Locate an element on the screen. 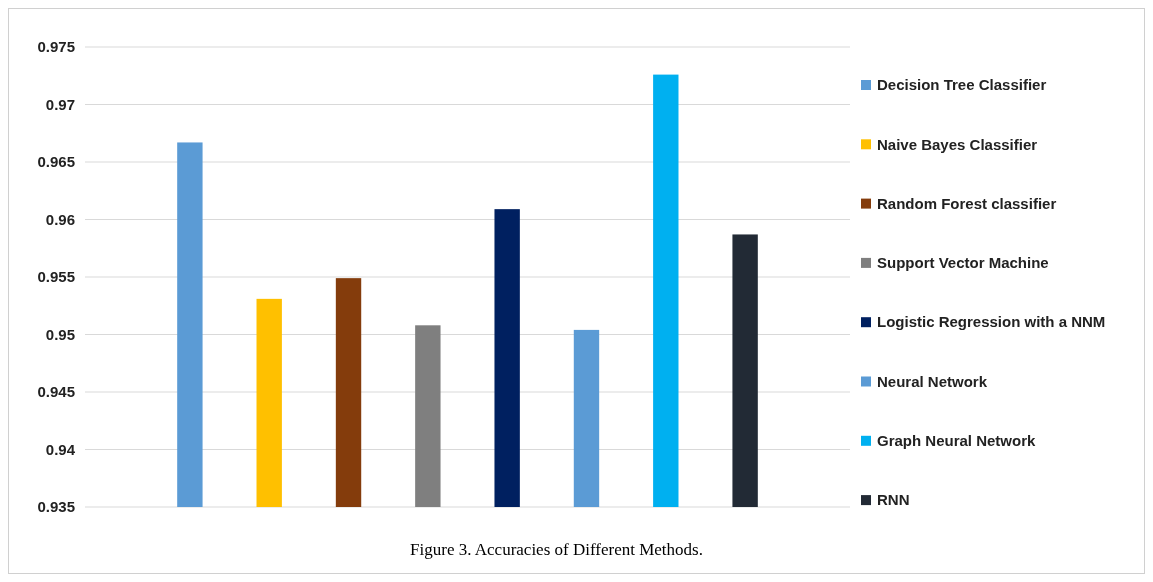 The image size is (1153, 582). legend-label: Logistic Regression with a NNM is located at coordinates (991, 322).